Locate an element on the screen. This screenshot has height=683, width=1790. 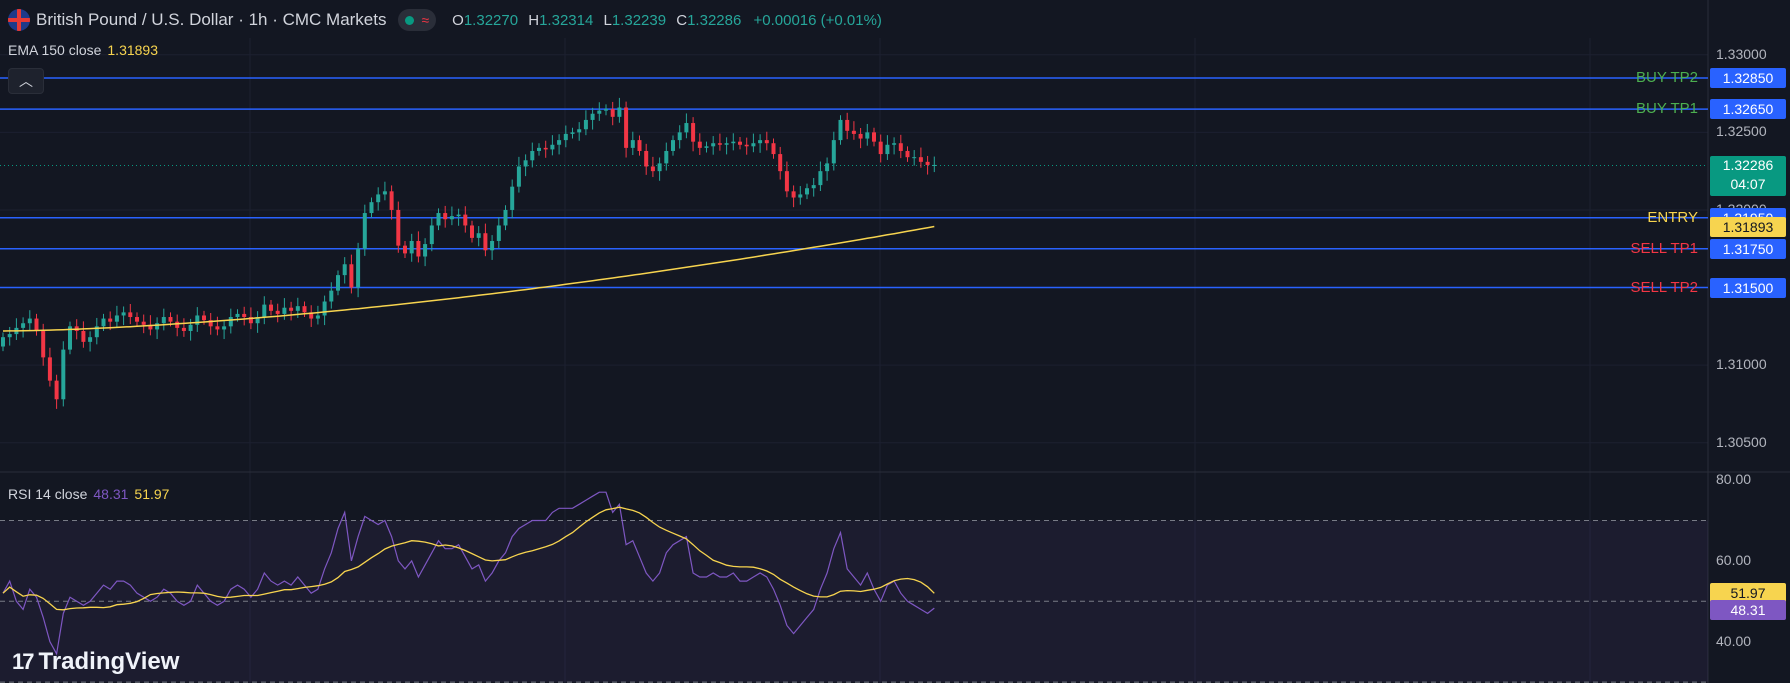
level-price-tag: 1.32850 is located at coordinates (1748, 78).